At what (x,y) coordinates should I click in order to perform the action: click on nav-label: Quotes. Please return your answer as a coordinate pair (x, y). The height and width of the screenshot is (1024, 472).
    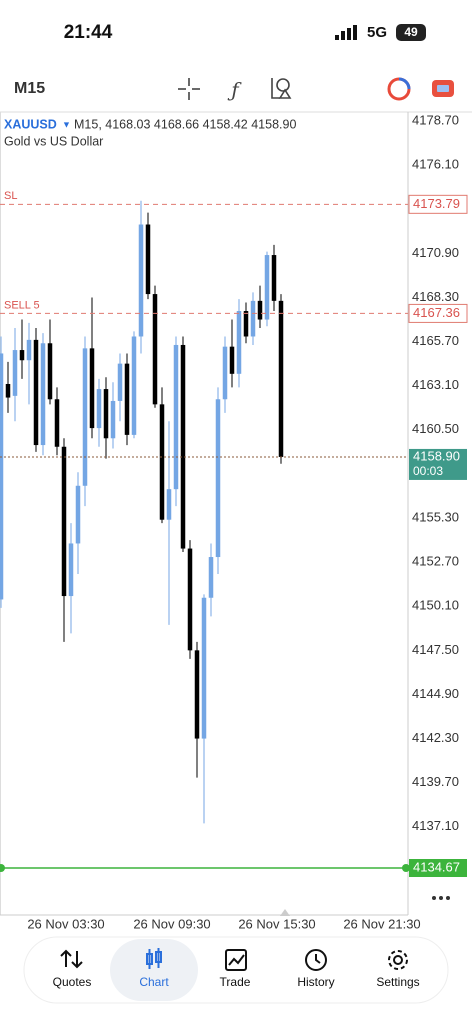
    Looking at the image, I should click on (72, 982).